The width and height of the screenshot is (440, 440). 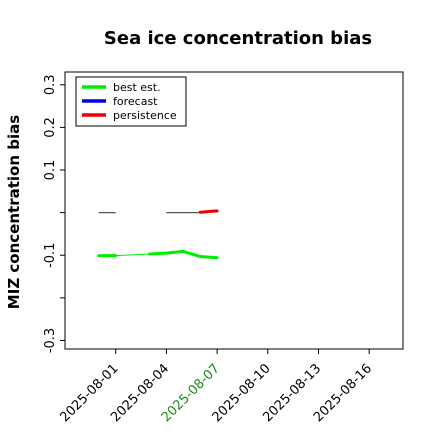 What do you see at coordinates (50, 84) in the screenshot?
I see `y-tick-label: 0.3` at bounding box center [50, 84].